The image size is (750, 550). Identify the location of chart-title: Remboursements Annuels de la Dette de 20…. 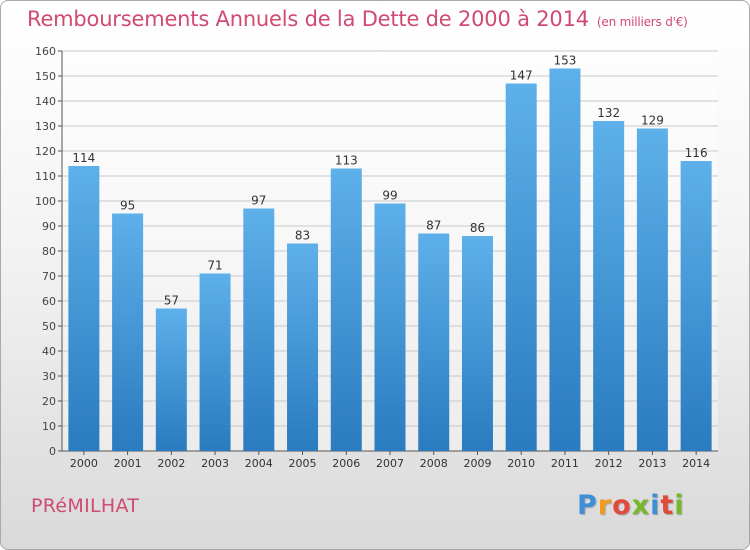
(357, 19).